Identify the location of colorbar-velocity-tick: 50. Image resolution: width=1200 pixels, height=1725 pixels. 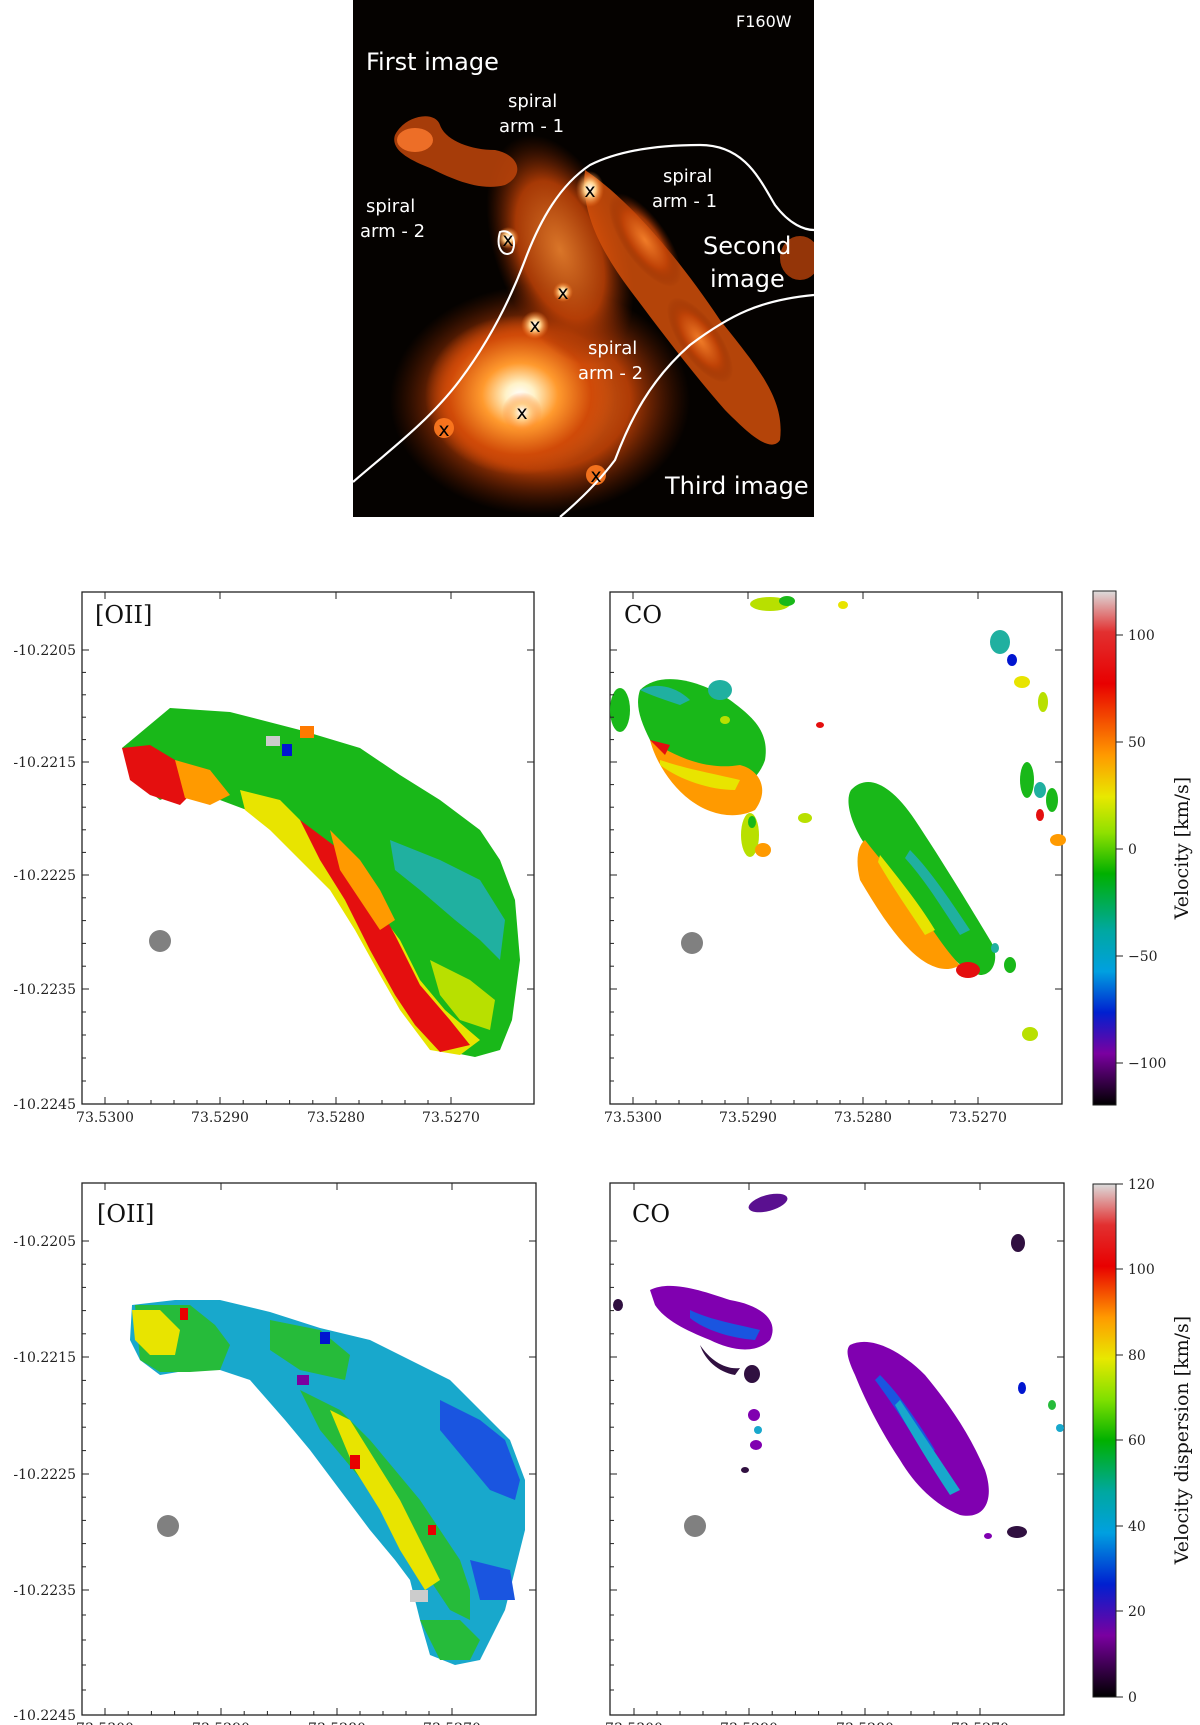
(1137, 743).